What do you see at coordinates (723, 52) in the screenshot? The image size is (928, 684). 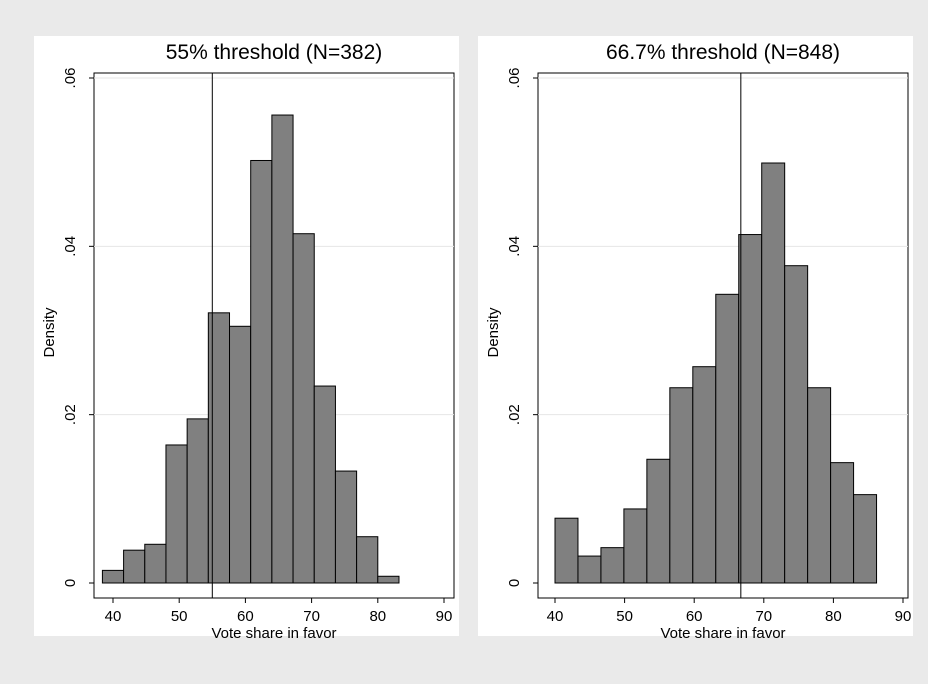 I see `chart-title: 66.7% threshold (N=848)` at bounding box center [723, 52].